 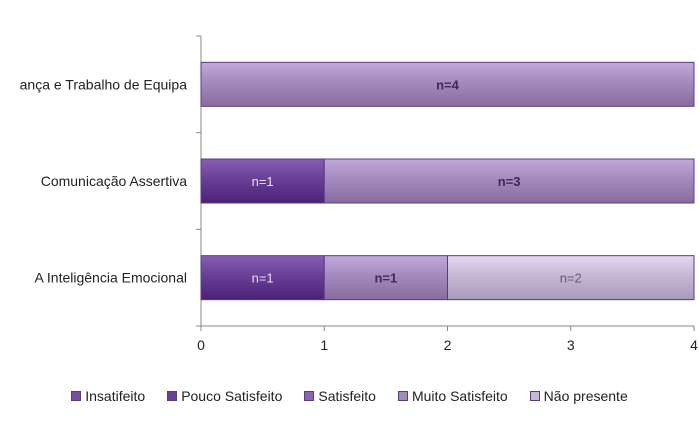 I want to click on x-tick-label: 2, so click(x=448, y=345).